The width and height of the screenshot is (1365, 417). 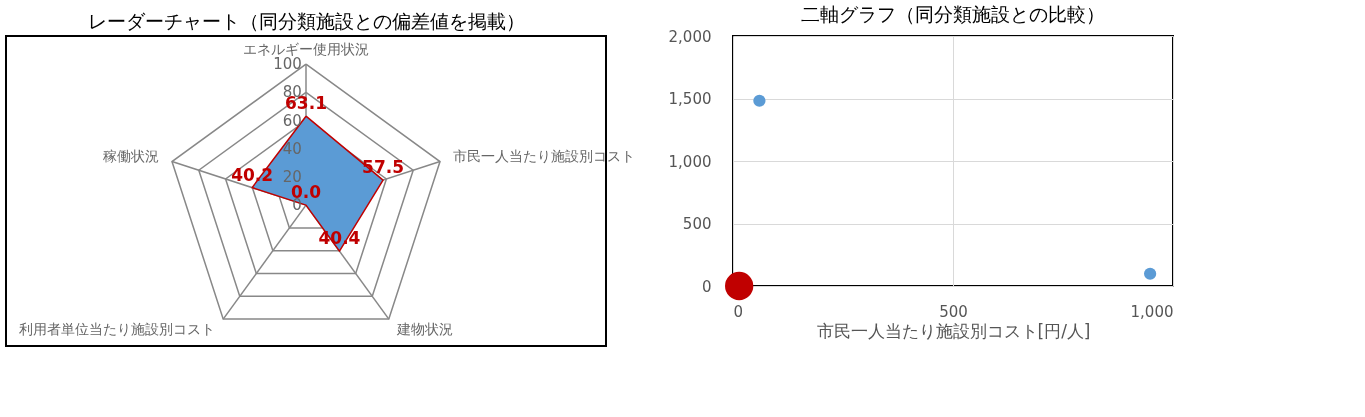 What do you see at coordinates (287, 64) in the screenshot?
I see `y-tick-label: 100` at bounding box center [287, 64].